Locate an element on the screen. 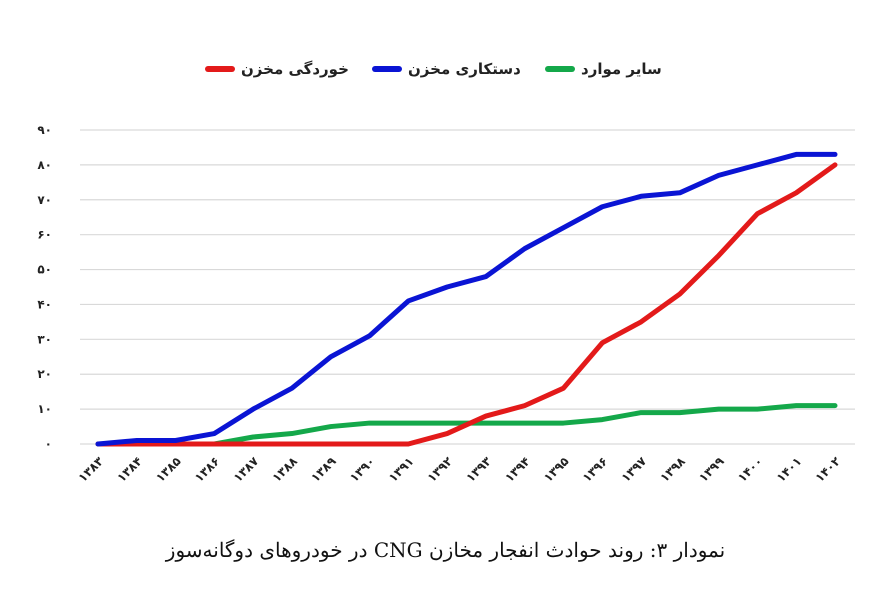  x-tick-label: ۱۳۸۴ is located at coordinates (129, 469).